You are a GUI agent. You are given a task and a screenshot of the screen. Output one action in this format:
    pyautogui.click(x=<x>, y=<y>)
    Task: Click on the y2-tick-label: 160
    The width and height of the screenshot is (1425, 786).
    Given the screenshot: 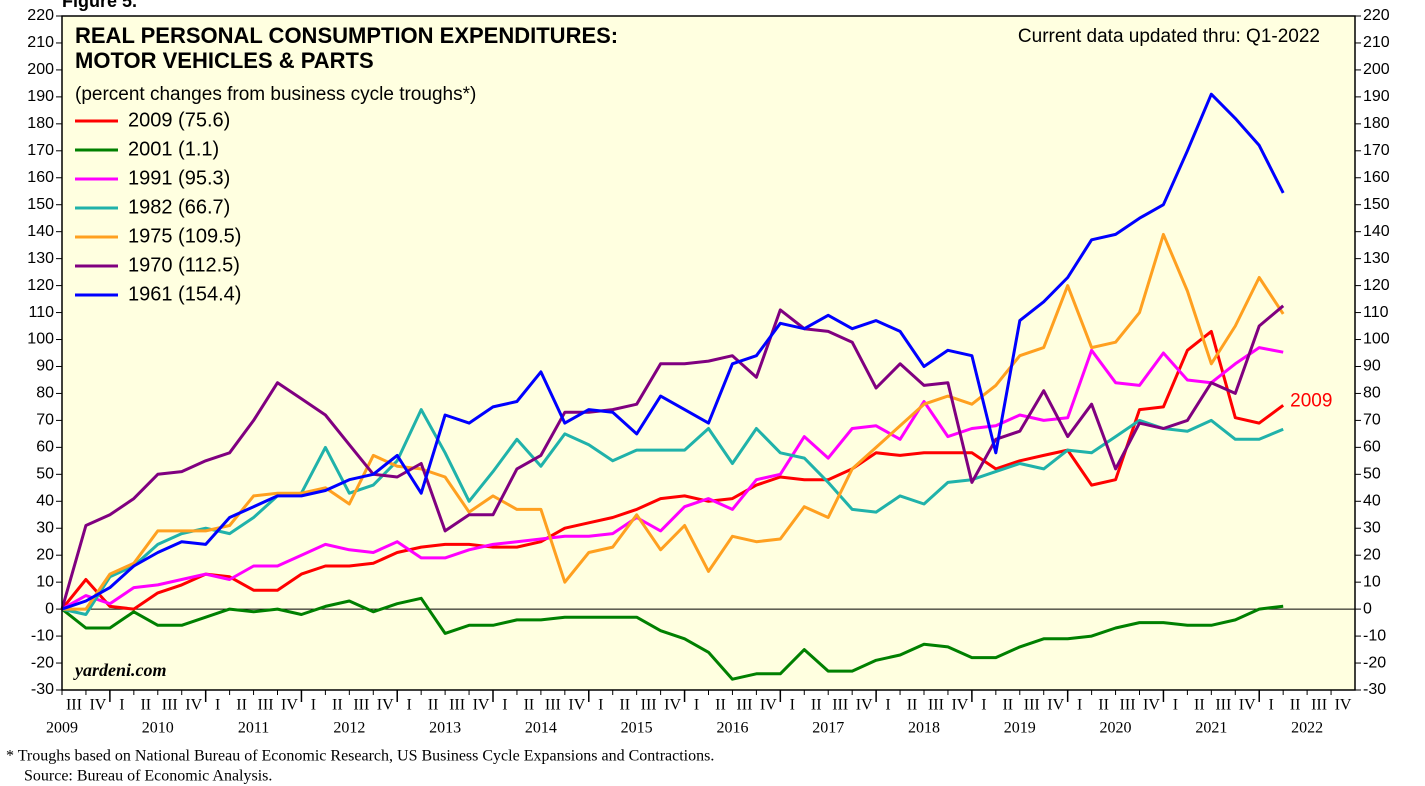 What is the action you would take?
    pyautogui.click(x=1376, y=177)
    